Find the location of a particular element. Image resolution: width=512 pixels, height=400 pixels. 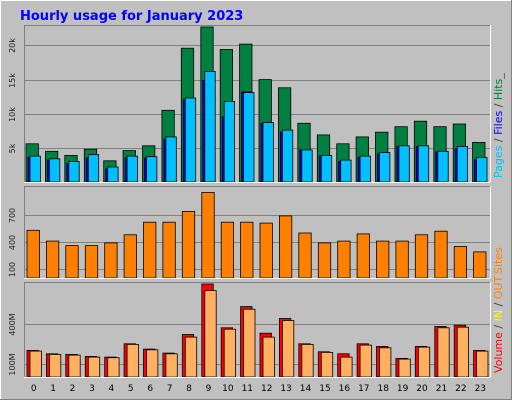

x-tick-label: 18 is located at coordinates (383, 389).